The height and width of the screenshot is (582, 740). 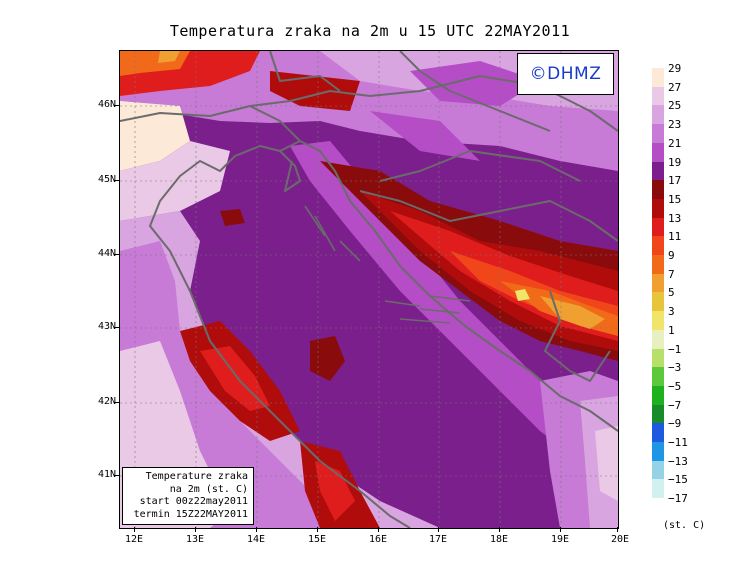 I want to click on lon-label: 12E, so click(x=134, y=539).